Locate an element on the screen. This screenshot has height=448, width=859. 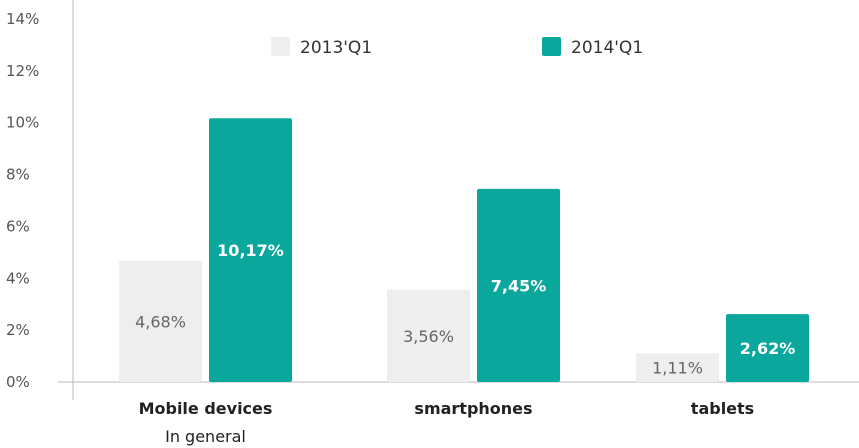
x-category-sublabel: In general is located at coordinates (205, 436).